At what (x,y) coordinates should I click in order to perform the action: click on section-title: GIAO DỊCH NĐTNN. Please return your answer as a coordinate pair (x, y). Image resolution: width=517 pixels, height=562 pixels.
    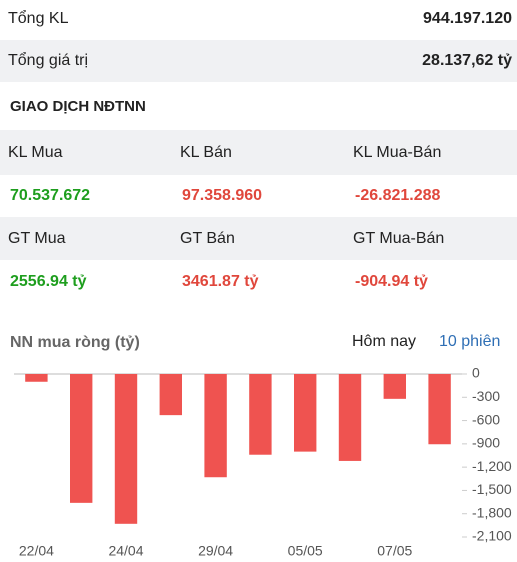
    Looking at the image, I should click on (78, 106).